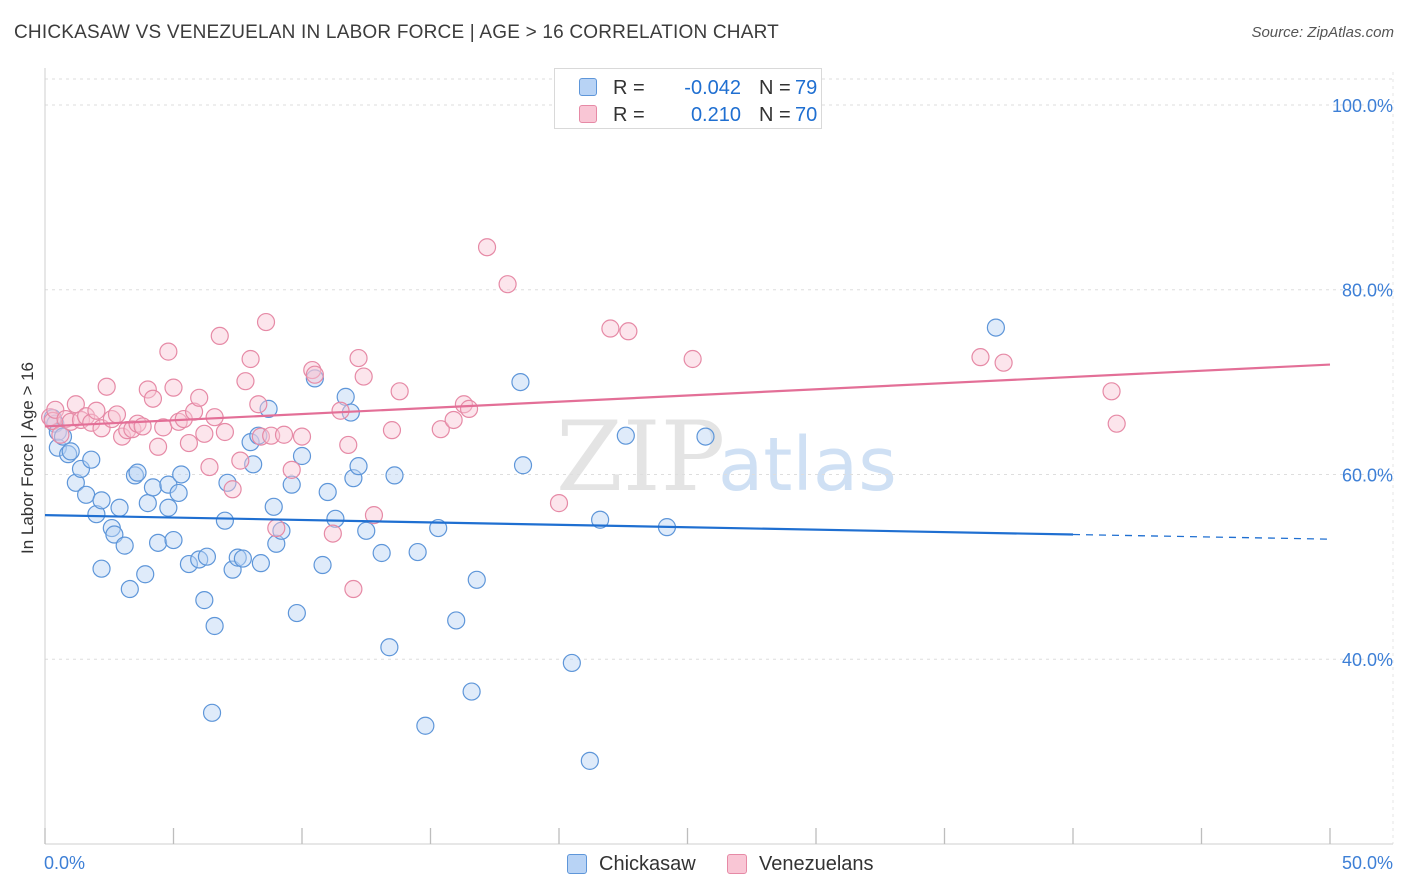  Describe the element at coordinates (1322, 32) in the screenshot. I see `source-label: Source: ZipAtlas.com` at that location.